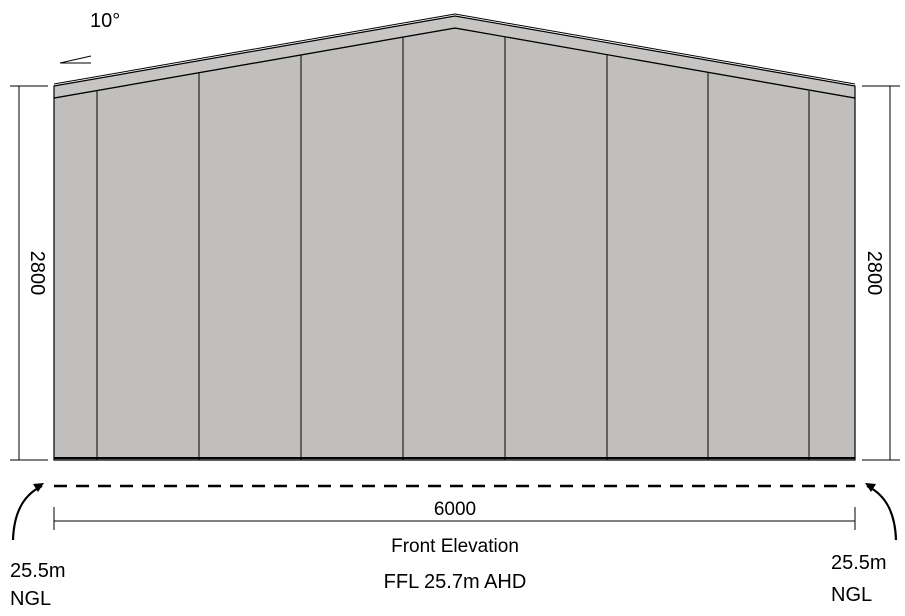 The height and width of the screenshot is (616, 905). I want to click on height-dimension-left: 2800, so click(29, 273).